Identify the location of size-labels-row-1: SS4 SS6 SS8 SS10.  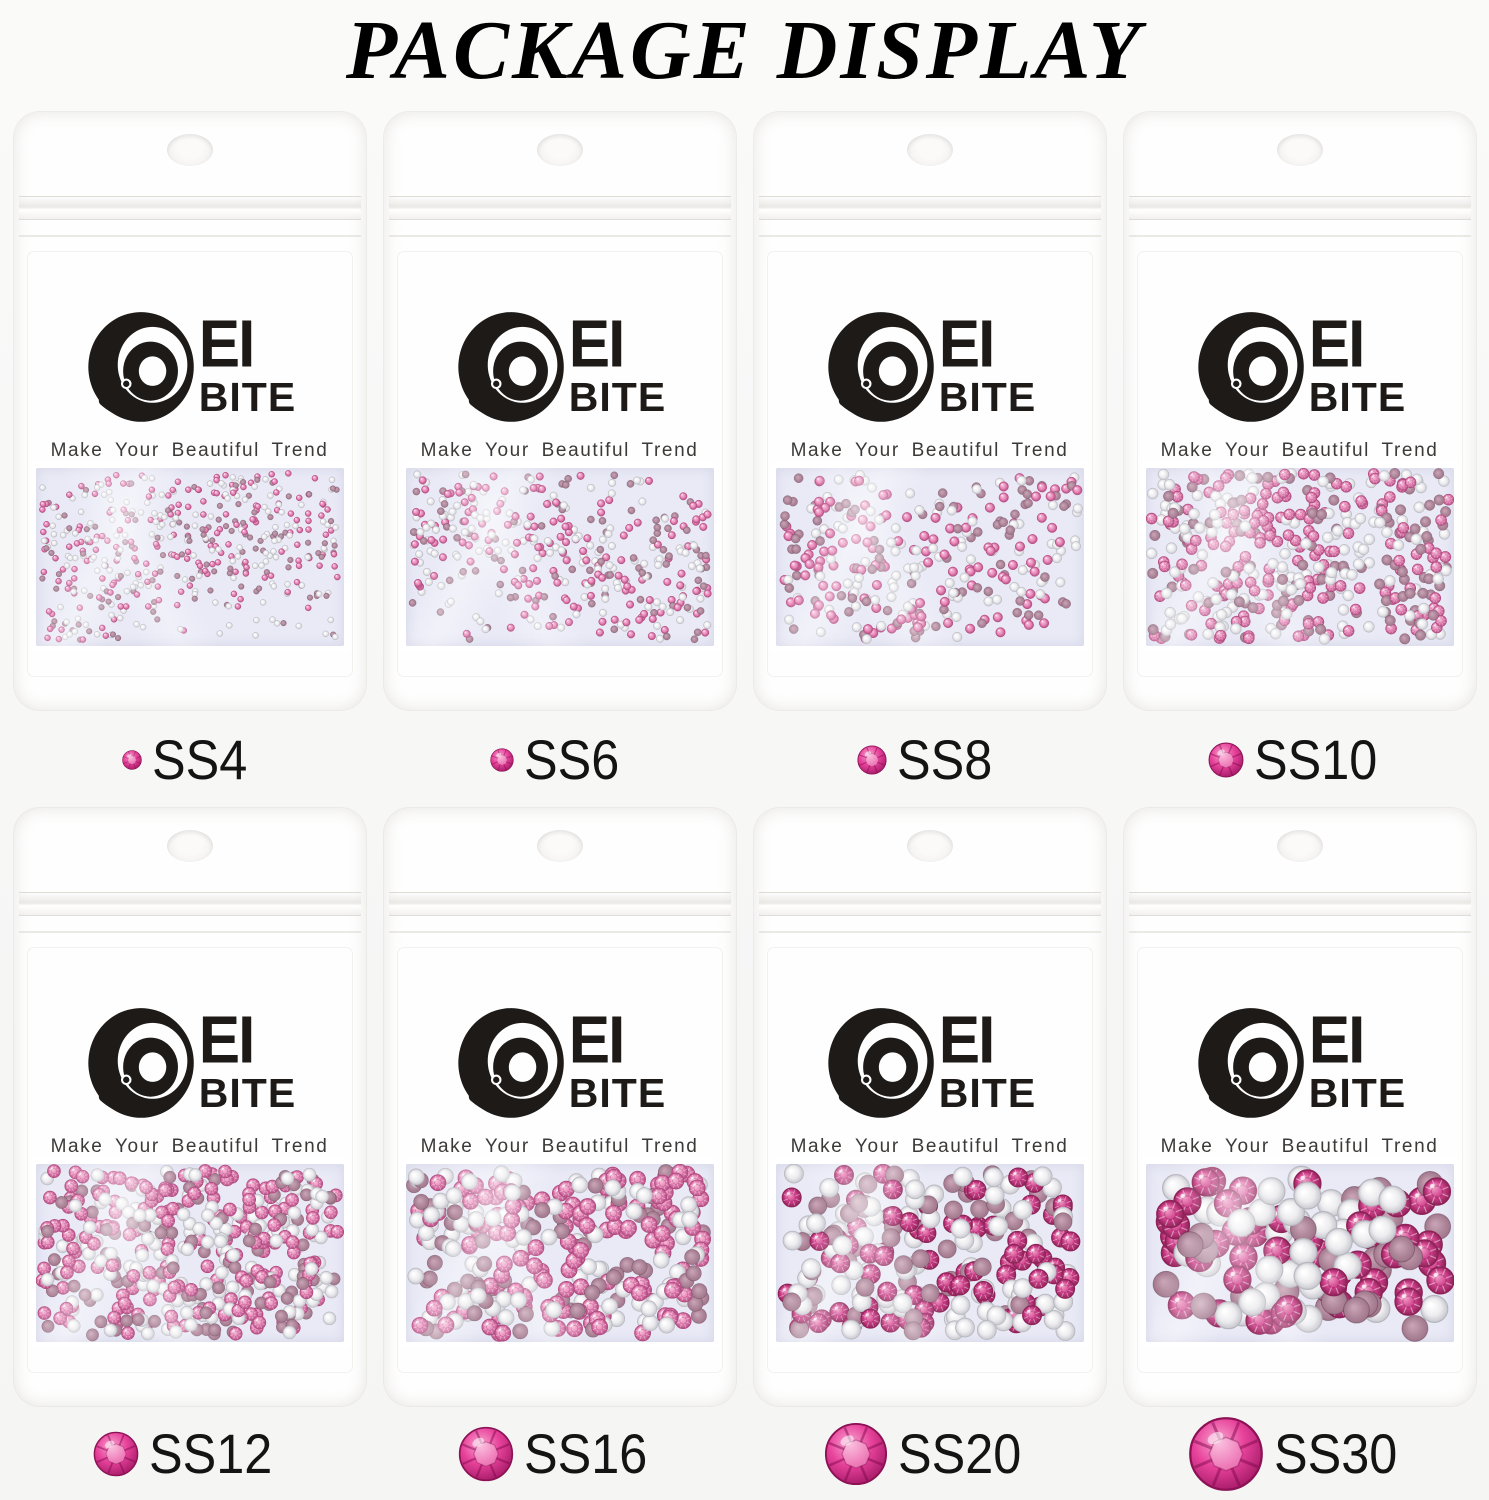
(744, 760).